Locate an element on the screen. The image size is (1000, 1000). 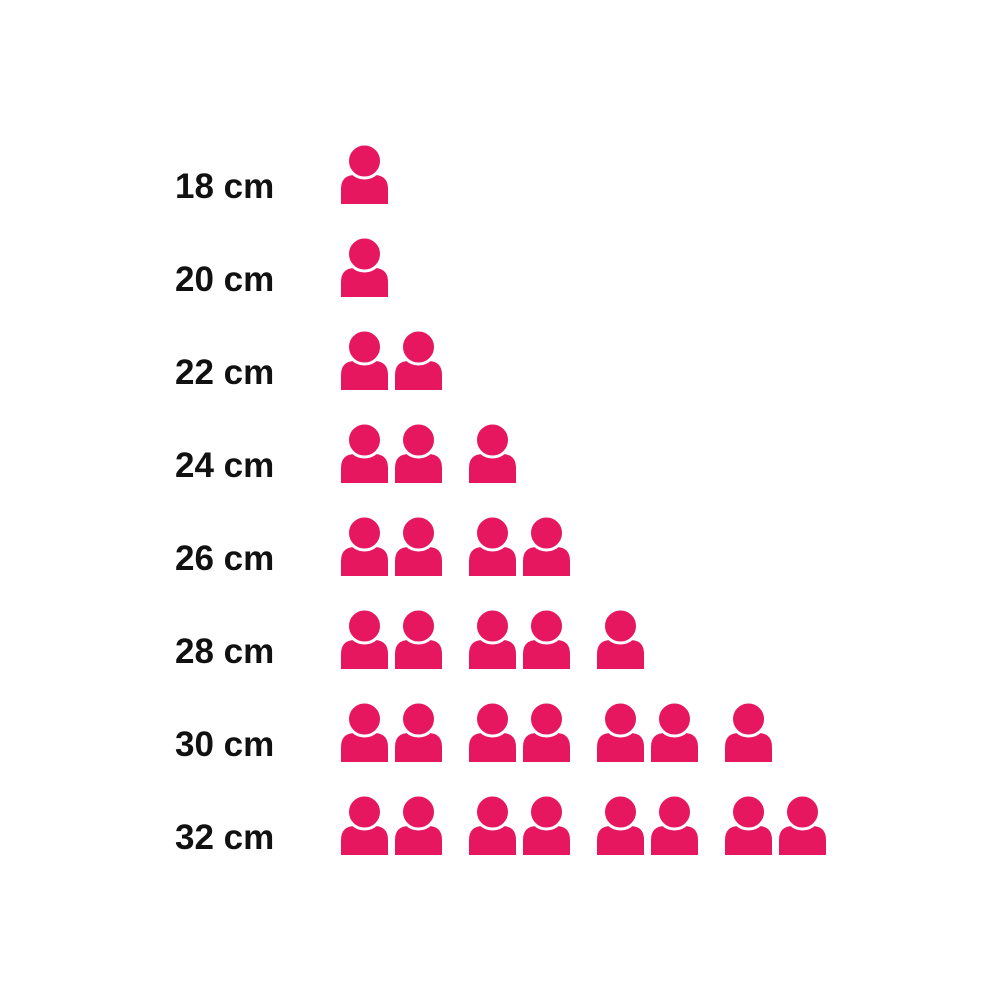
chart-row: 32 cm is located at coordinates (500, 824).